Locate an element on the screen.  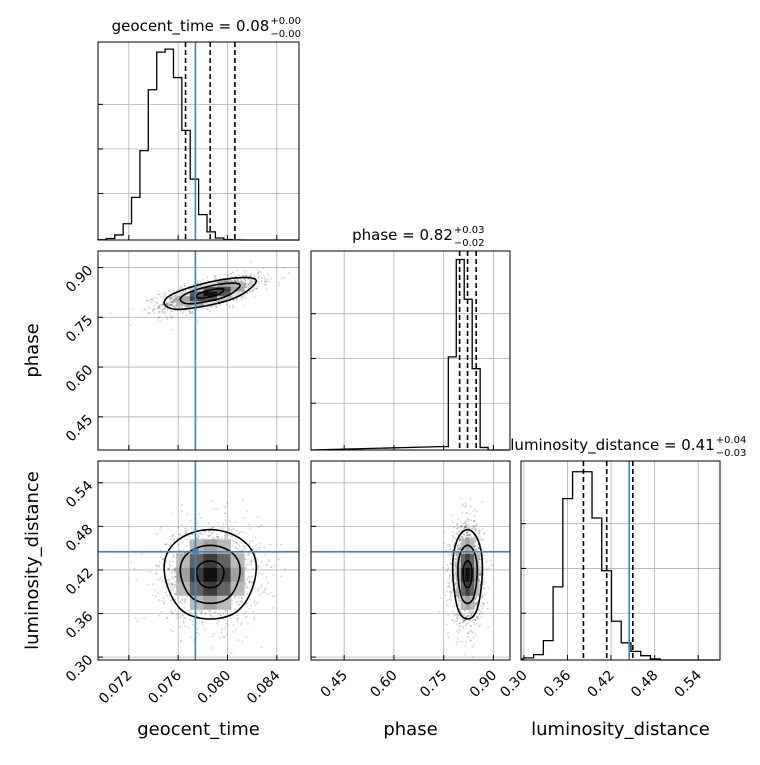
ytick-label-geocent_time_luminosity_distance: 0.54 is located at coordinates (79, 494).